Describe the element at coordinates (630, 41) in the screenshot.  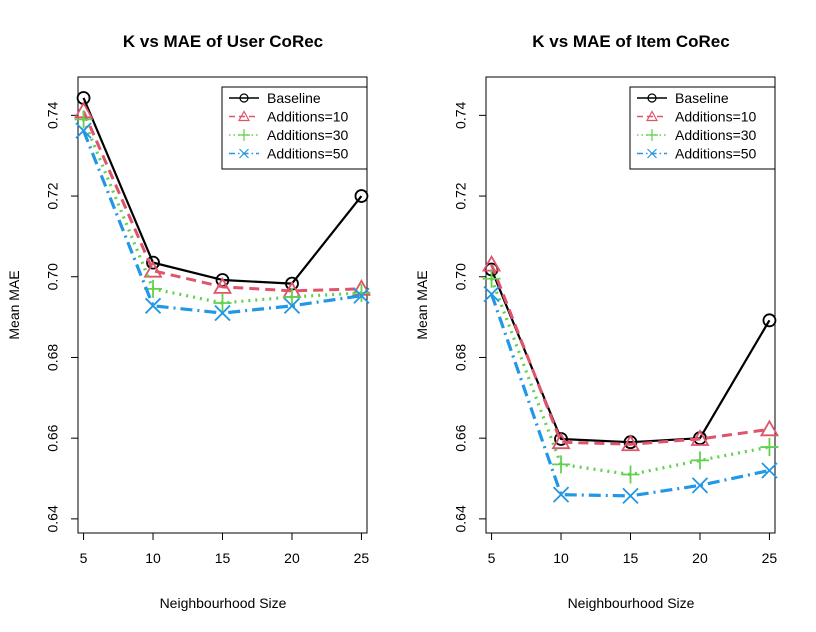
I see `chart-title: K vs MAE of Item CoRec` at that location.